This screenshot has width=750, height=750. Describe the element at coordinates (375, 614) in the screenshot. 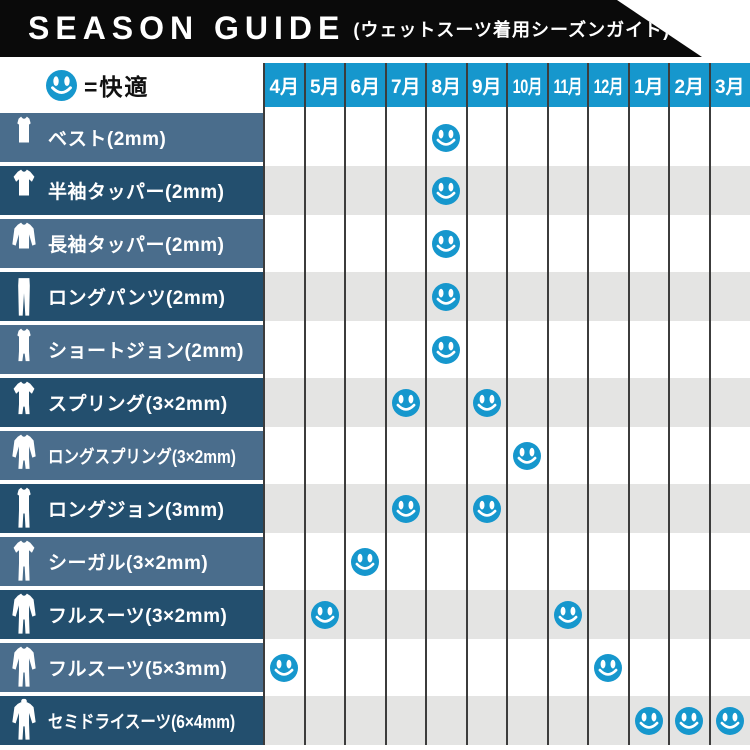

I see `table-row: フルスーツ(3×2mm)` at that location.